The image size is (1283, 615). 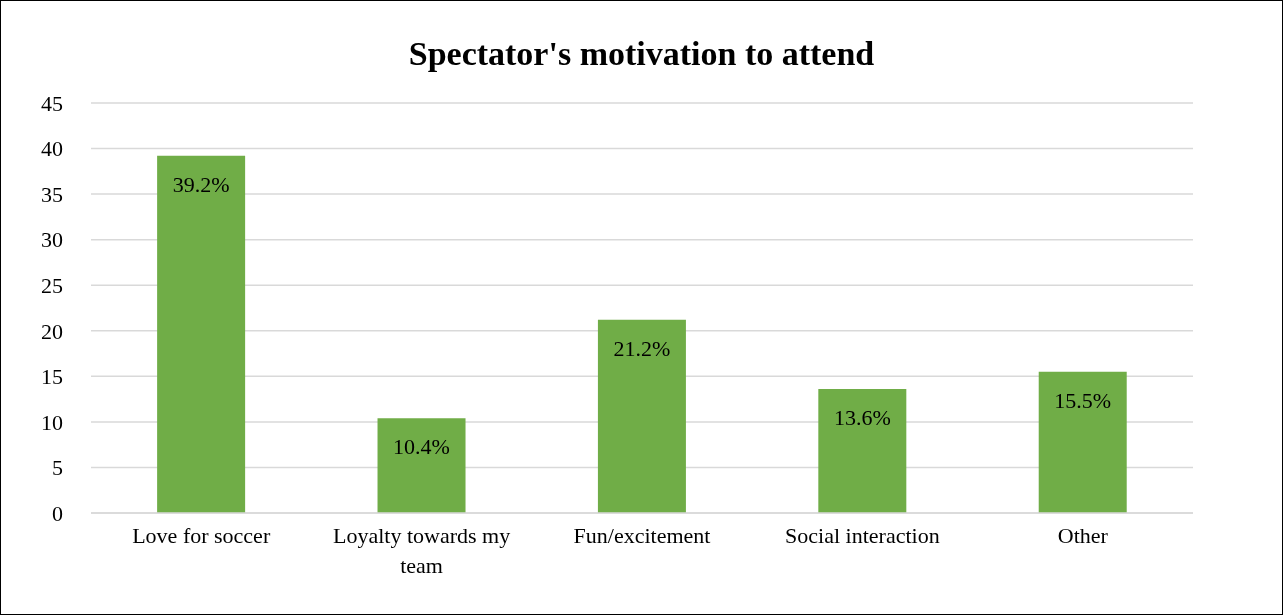 I want to click on x-tick-label: Social interaction, so click(x=862, y=535).